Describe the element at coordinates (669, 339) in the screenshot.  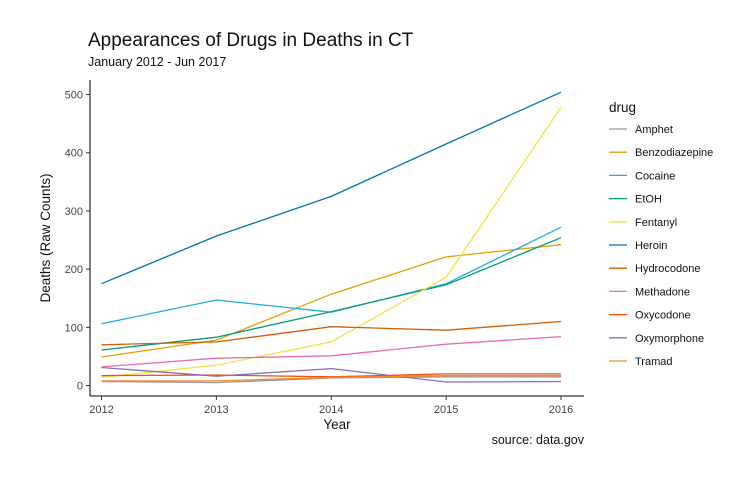
I see `legend-label: Oxymorphone` at that location.